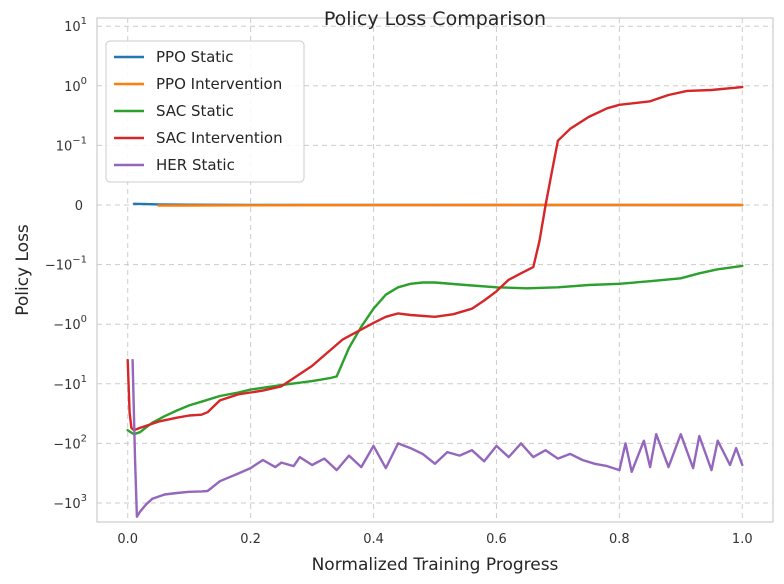 This screenshot has width=784, height=584. What do you see at coordinates (70, 323) in the screenshot?
I see `y-tick-label: −100` at bounding box center [70, 323].